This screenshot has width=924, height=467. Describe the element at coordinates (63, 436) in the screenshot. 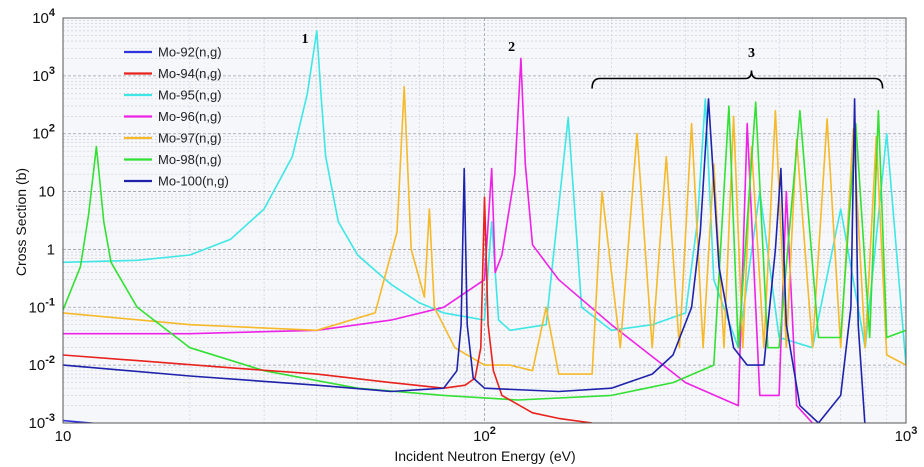

I see `x-tick-label: 10` at that location.